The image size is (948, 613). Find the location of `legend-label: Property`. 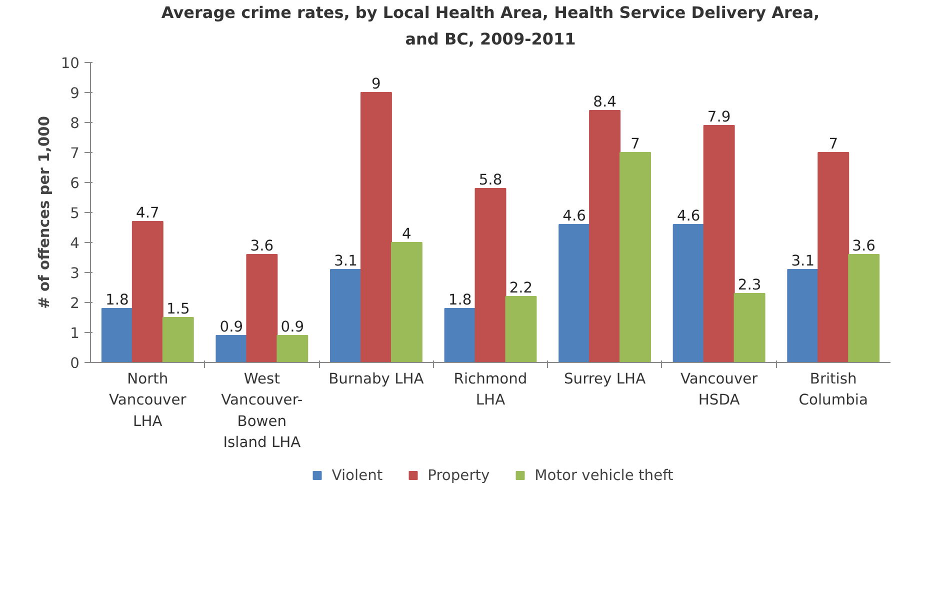

legend-label: Property is located at coordinates (459, 475).